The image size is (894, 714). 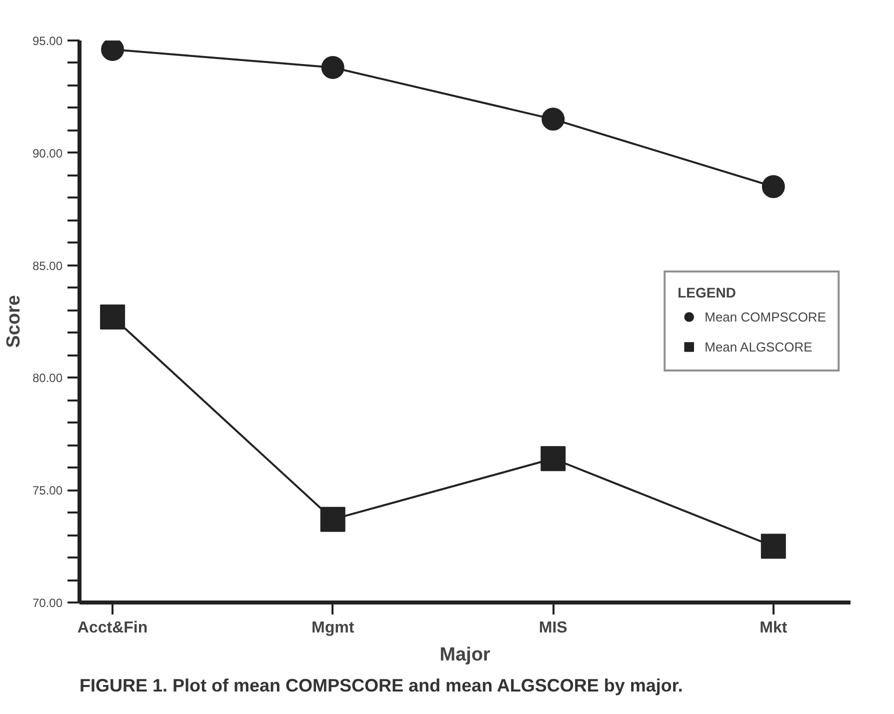 What do you see at coordinates (47, 153) in the screenshot?
I see `y-tick-label: 90.00` at bounding box center [47, 153].